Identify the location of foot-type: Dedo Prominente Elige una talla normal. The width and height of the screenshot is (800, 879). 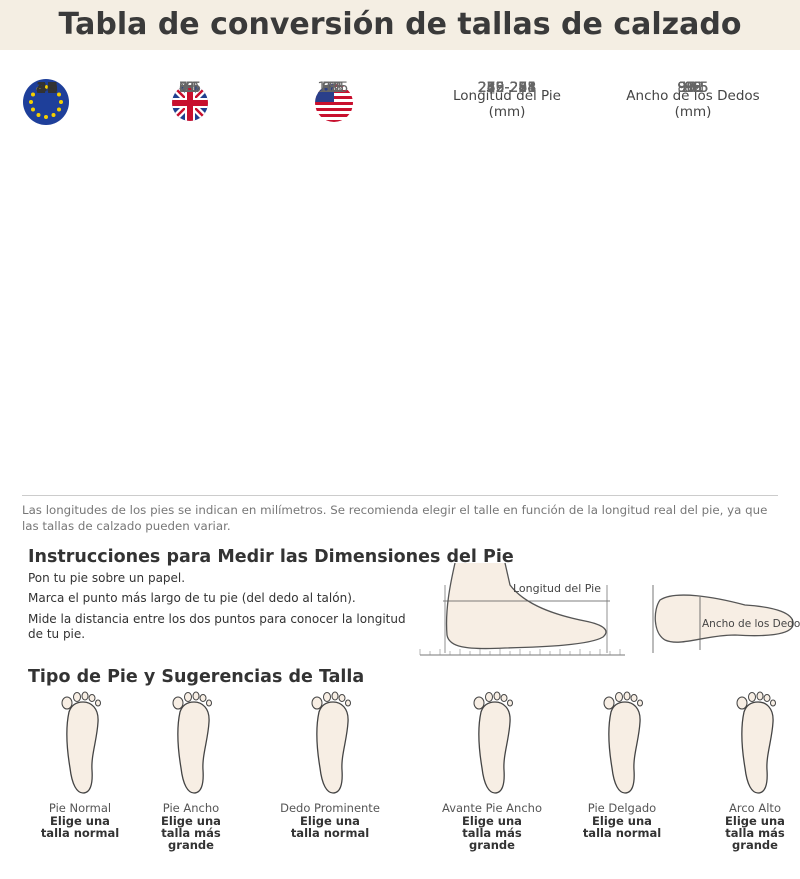
(330, 764).